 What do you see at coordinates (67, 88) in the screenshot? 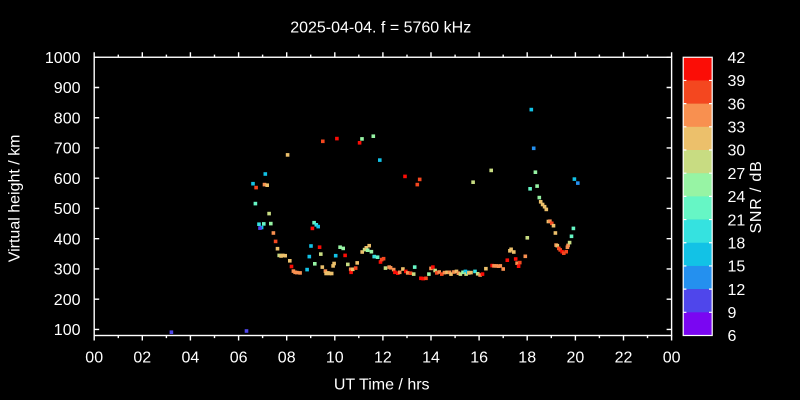
I see `svg-text: 900` at bounding box center [67, 88].